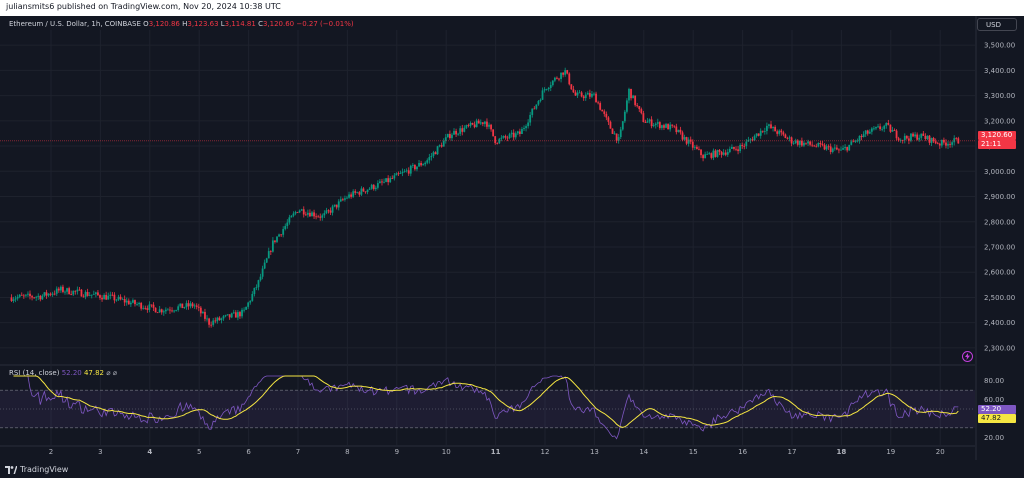 Image resolution: width=1024 pixels, height=478 pixels. I want to click on change-value: −0.27 (−0.01%), so click(325, 24).